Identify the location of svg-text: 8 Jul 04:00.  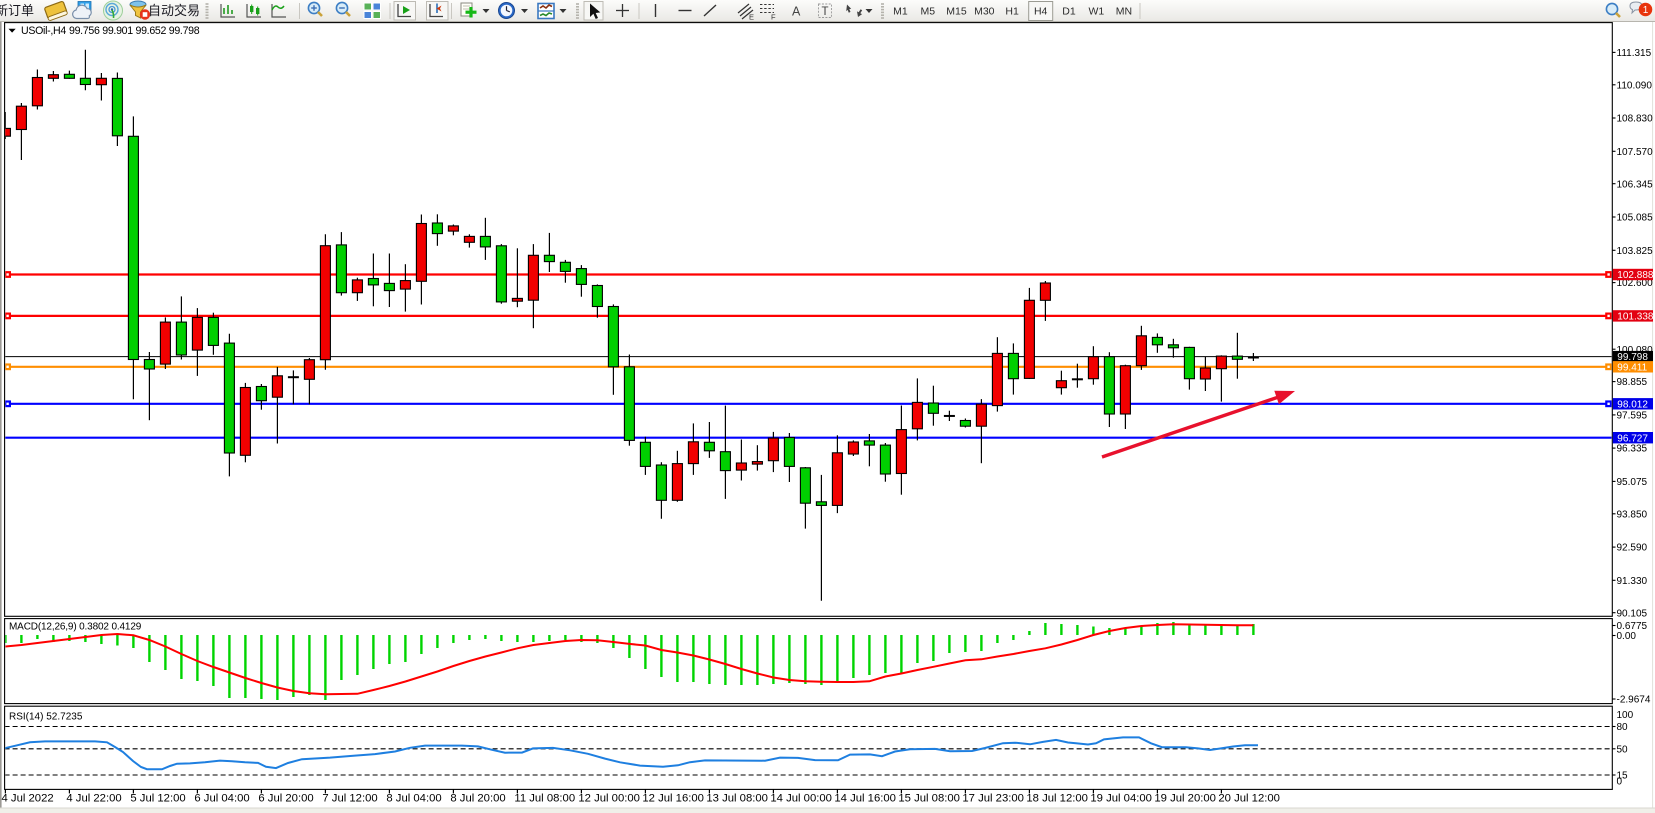
(413, 799).